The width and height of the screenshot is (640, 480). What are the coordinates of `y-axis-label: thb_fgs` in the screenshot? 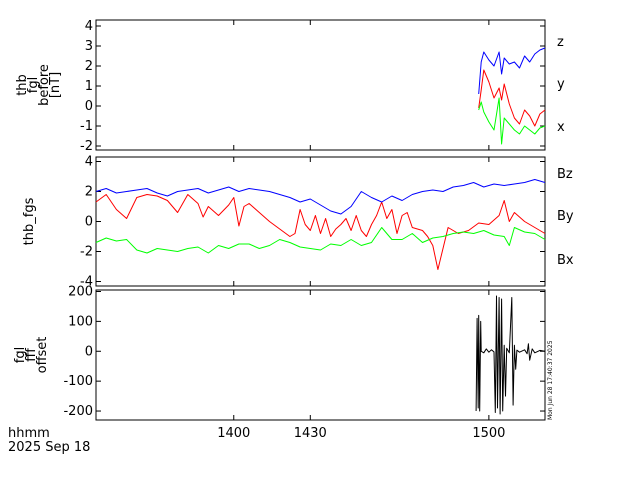 It's located at (29, 221).